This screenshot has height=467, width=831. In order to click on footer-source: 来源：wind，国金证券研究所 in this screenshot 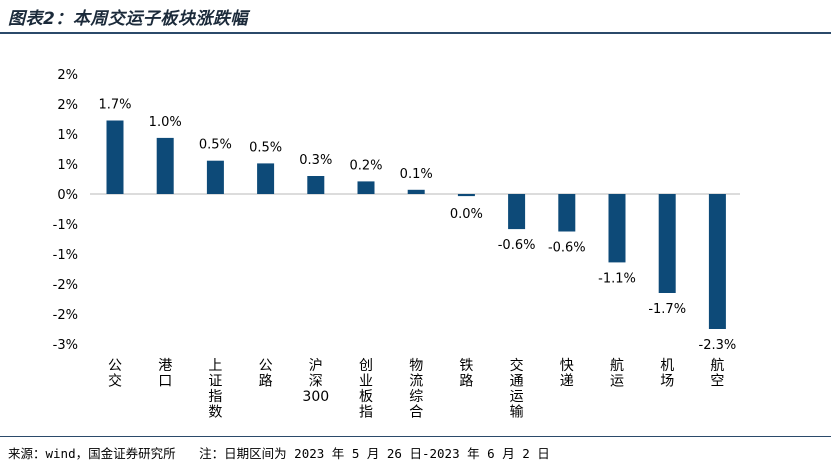, I will do `click(92, 453)`.